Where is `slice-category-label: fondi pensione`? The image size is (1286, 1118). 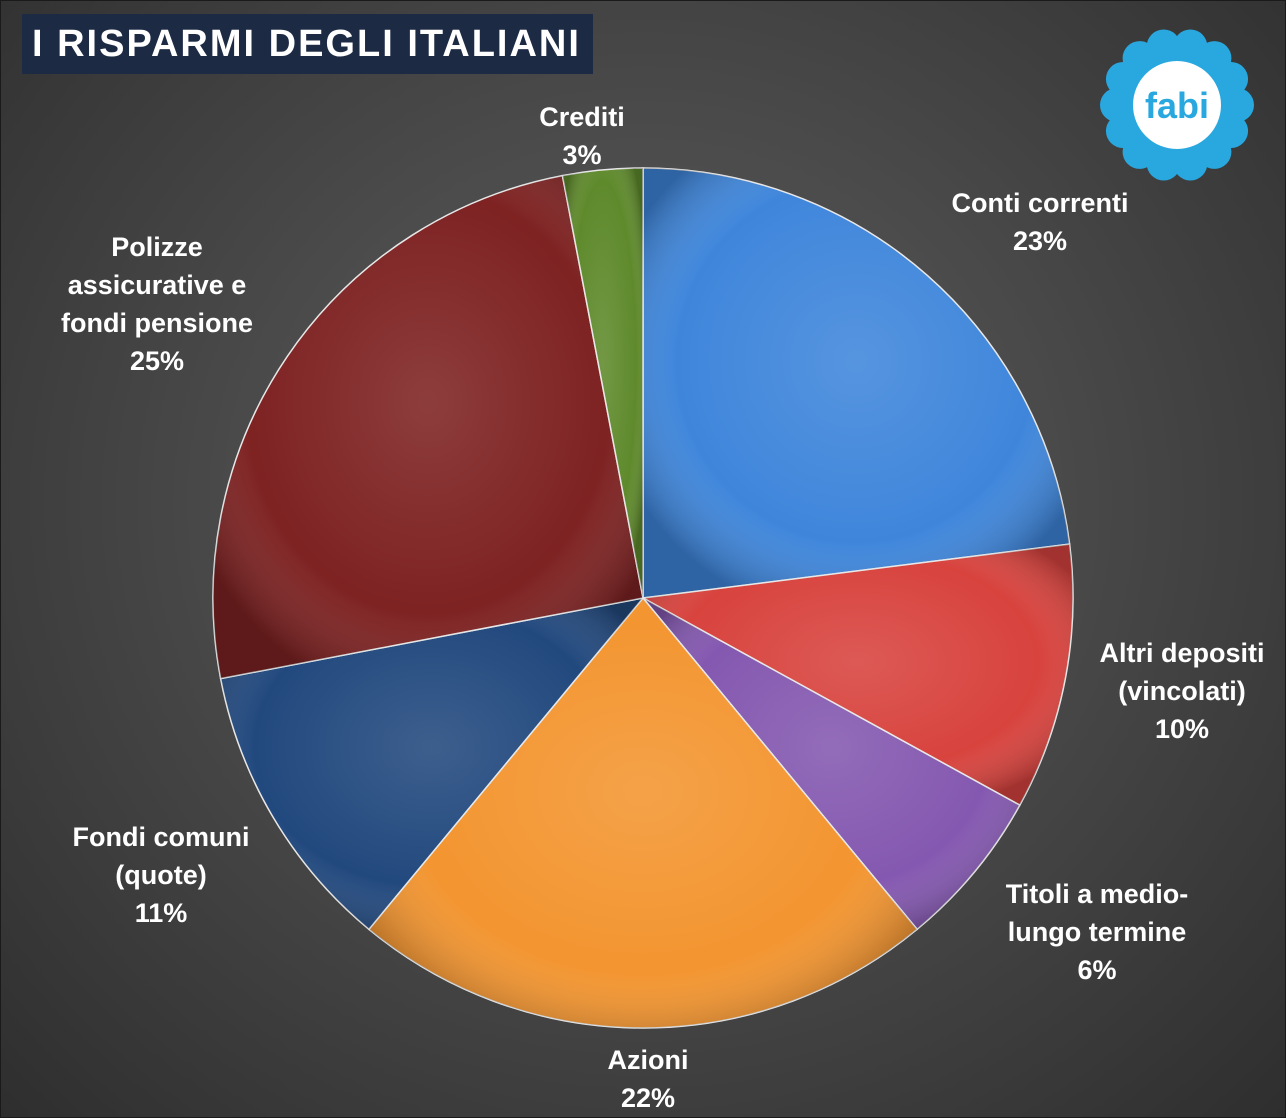 slice-category-label: fondi pensione is located at coordinates (157, 323).